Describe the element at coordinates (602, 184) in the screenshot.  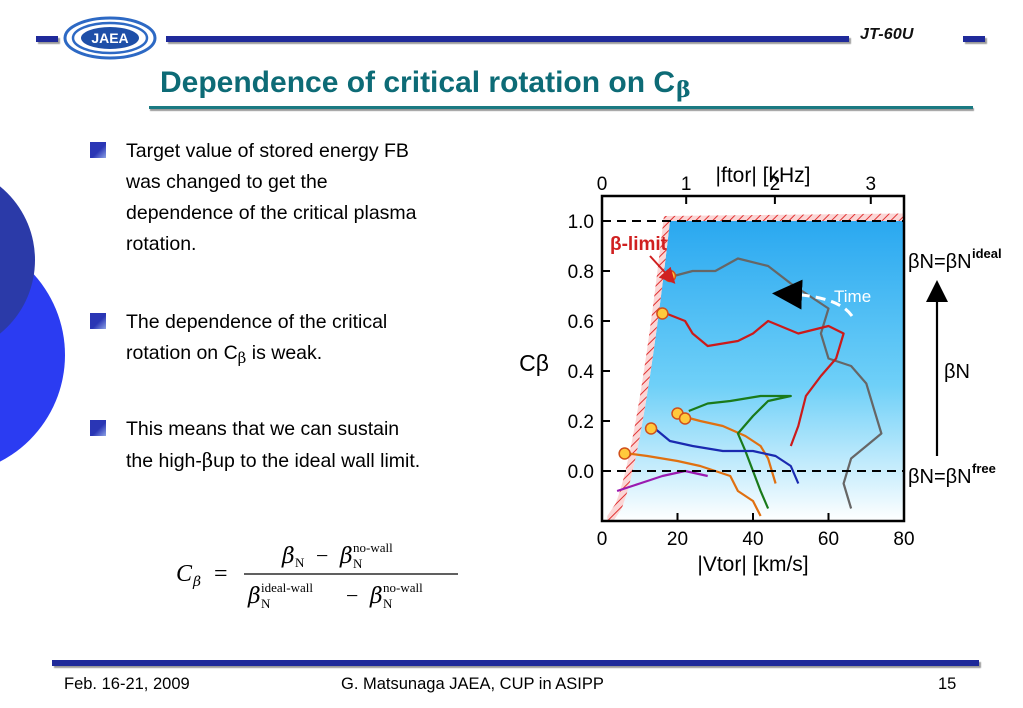
I see `x2-tick-label: 0` at that location.